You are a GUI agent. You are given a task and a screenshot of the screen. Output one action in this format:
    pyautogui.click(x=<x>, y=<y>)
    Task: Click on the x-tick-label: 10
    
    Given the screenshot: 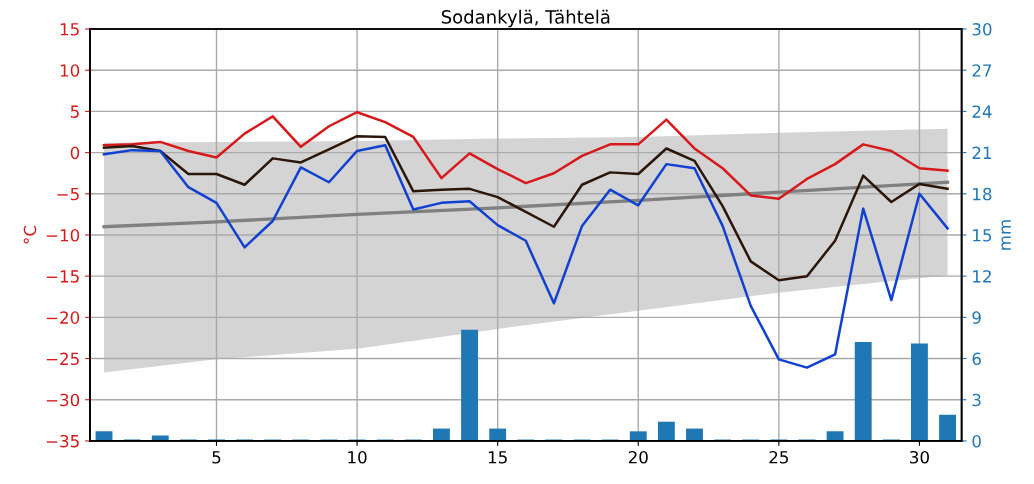 What is the action you would take?
    pyautogui.click(x=357, y=457)
    